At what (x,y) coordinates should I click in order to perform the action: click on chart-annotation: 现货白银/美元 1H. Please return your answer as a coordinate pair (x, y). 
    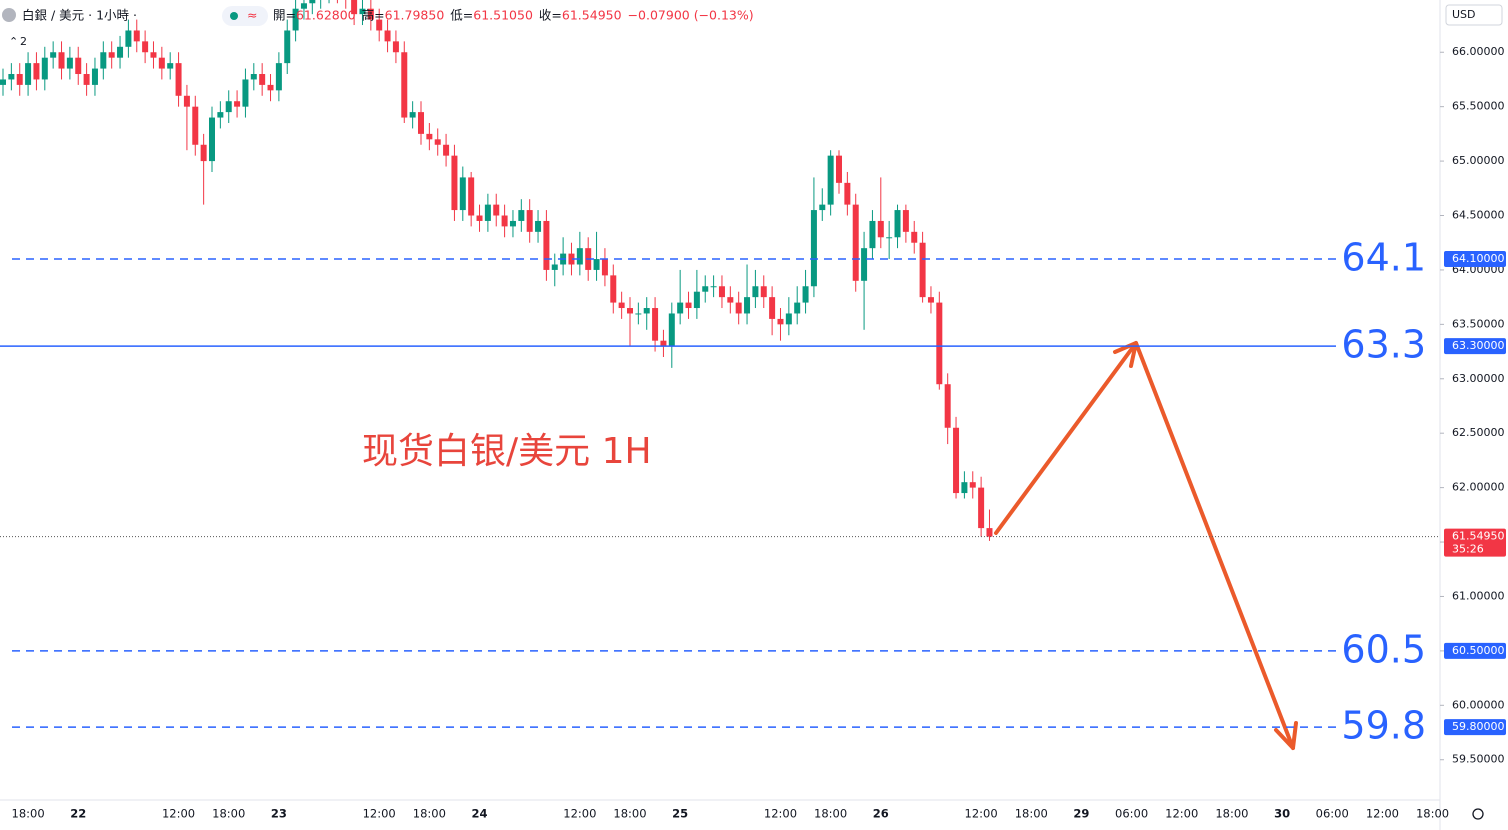
    Looking at the image, I should click on (507, 451).